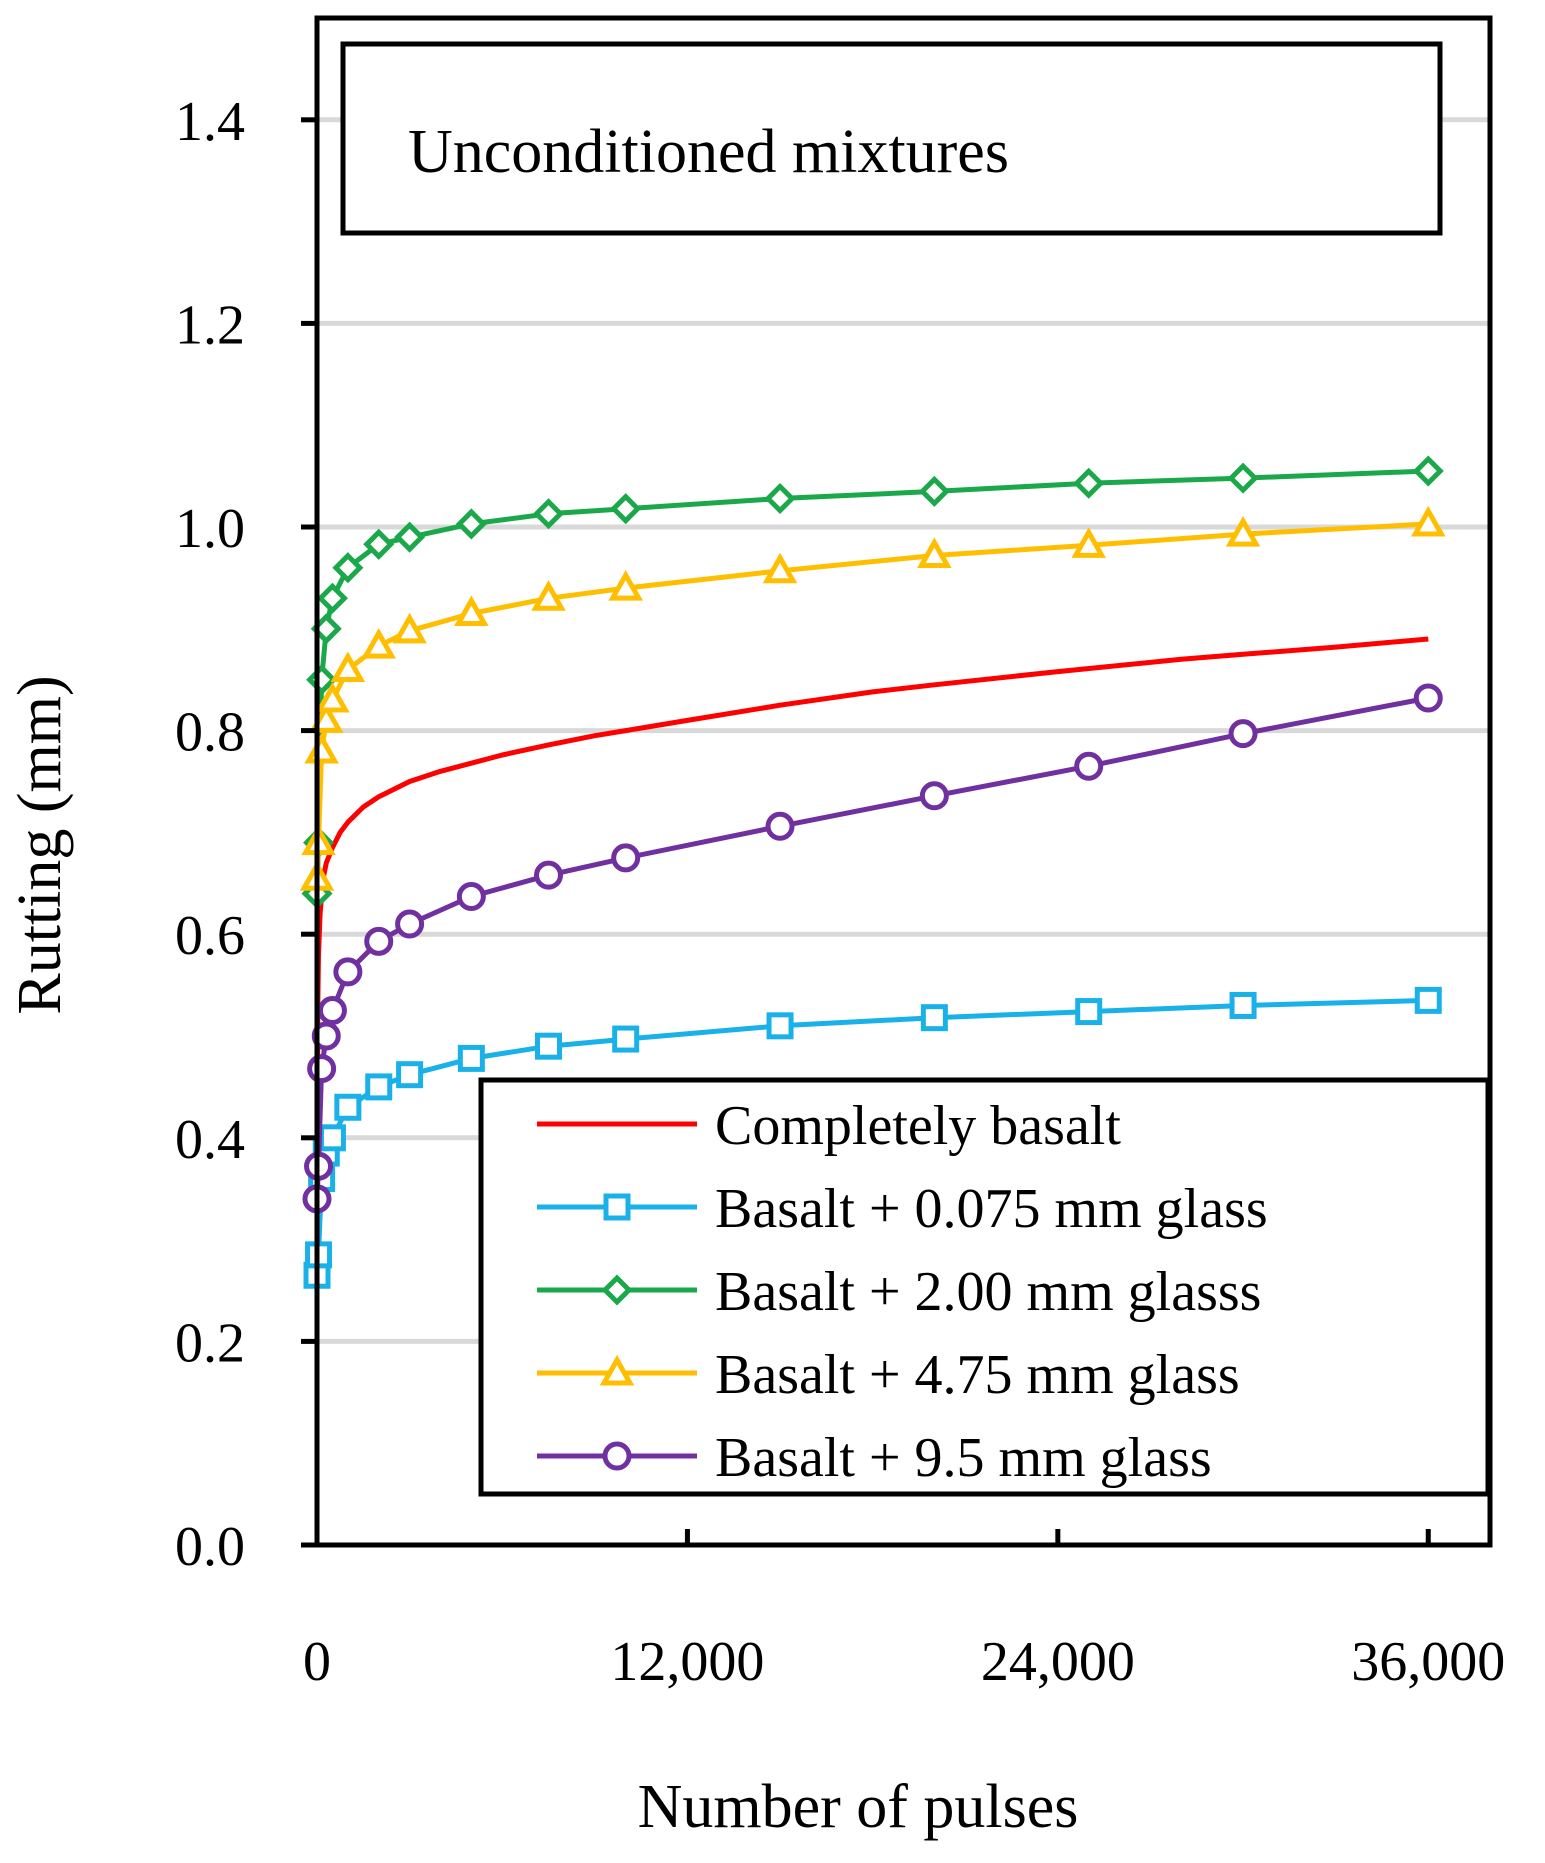 The height and width of the screenshot is (1863, 1545). Describe the element at coordinates (977, 1375) in the screenshot. I see `legend-label-3: Basalt + 4.75 mm glass` at that location.